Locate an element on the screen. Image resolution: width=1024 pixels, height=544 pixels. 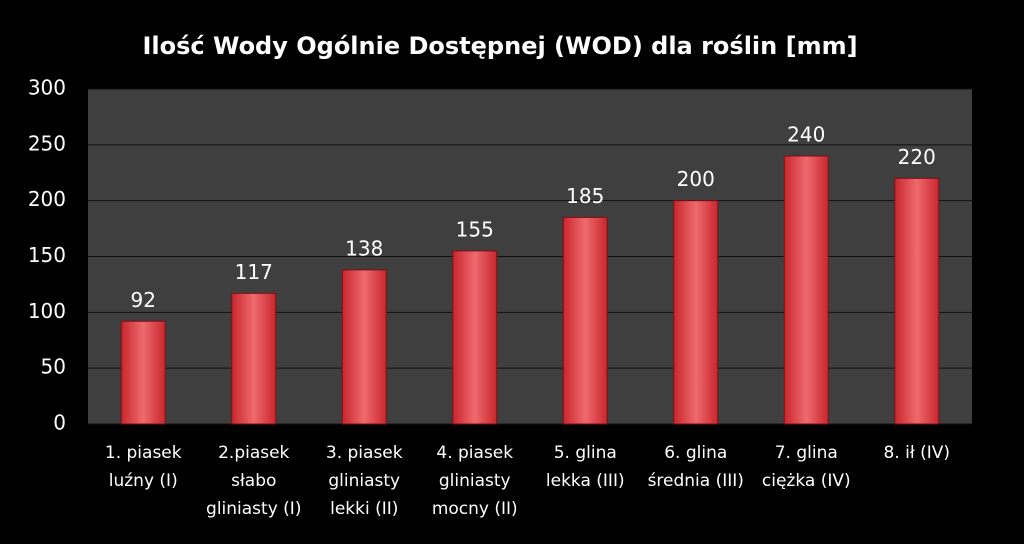
data-label: 220 is located at coordinates (917, 157).